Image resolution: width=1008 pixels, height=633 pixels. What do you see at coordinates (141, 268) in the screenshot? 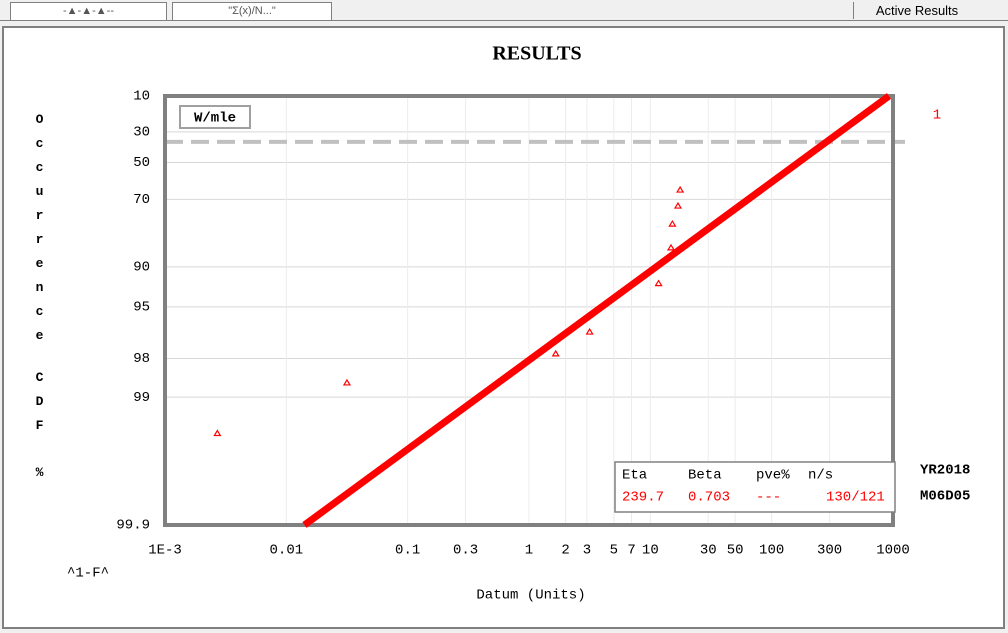
I see `y-tick-label: 90` at bounding box center [141, 268].